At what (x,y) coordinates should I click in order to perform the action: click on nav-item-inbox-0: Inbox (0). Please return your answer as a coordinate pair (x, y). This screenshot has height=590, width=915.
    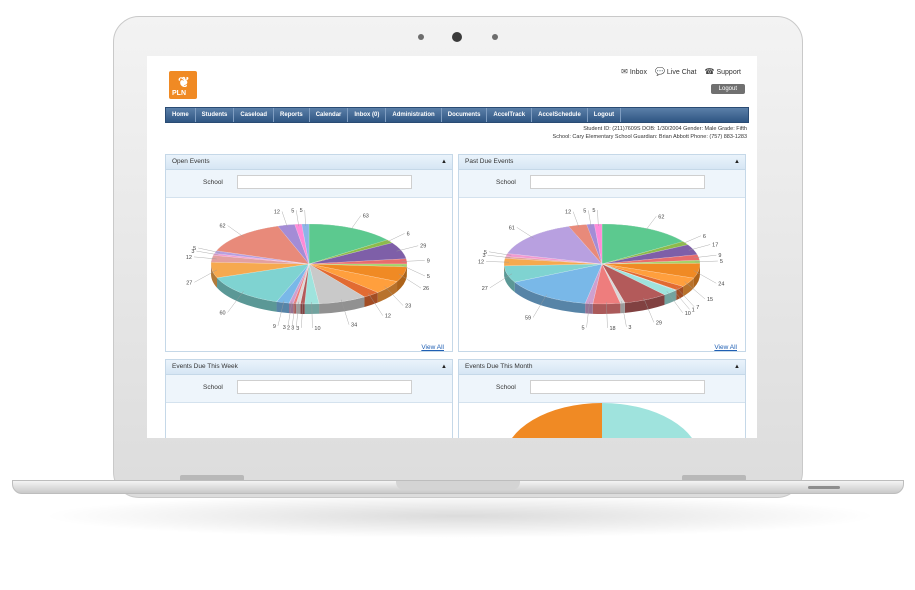
    Looking at the image, I should click on (367, 115).